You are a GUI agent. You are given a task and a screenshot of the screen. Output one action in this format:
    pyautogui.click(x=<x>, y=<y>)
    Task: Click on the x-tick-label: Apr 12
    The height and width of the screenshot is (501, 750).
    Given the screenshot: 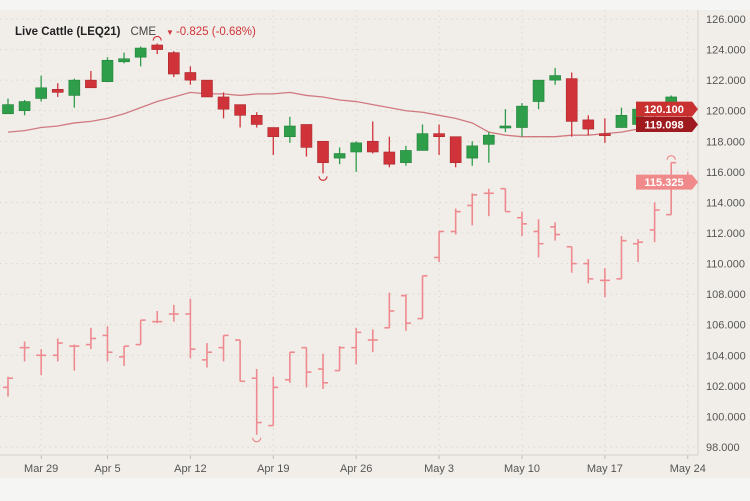 What is the action you would take?
    pyautogui.click(x=190, y=469)
    